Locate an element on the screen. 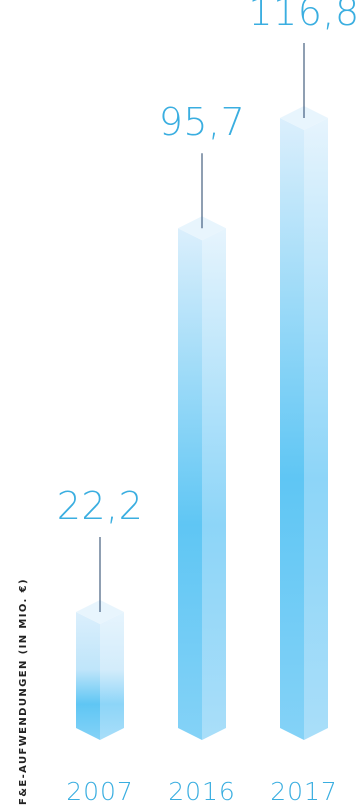  bar-2016 is located at coordinates (202, 478).